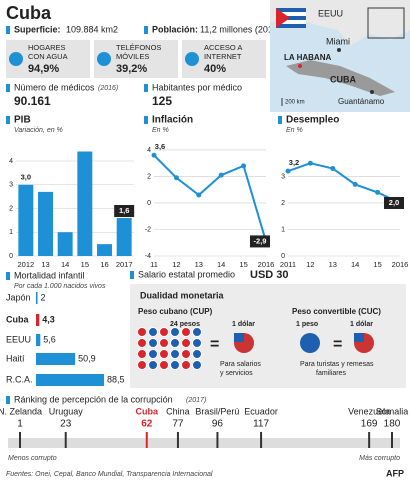 The width and height of the screenshot is (410, 480). What do you see at coordinates (260, 240) in the screenshot?
I see `value-label: -2,9` at bounding box center [260, 240].